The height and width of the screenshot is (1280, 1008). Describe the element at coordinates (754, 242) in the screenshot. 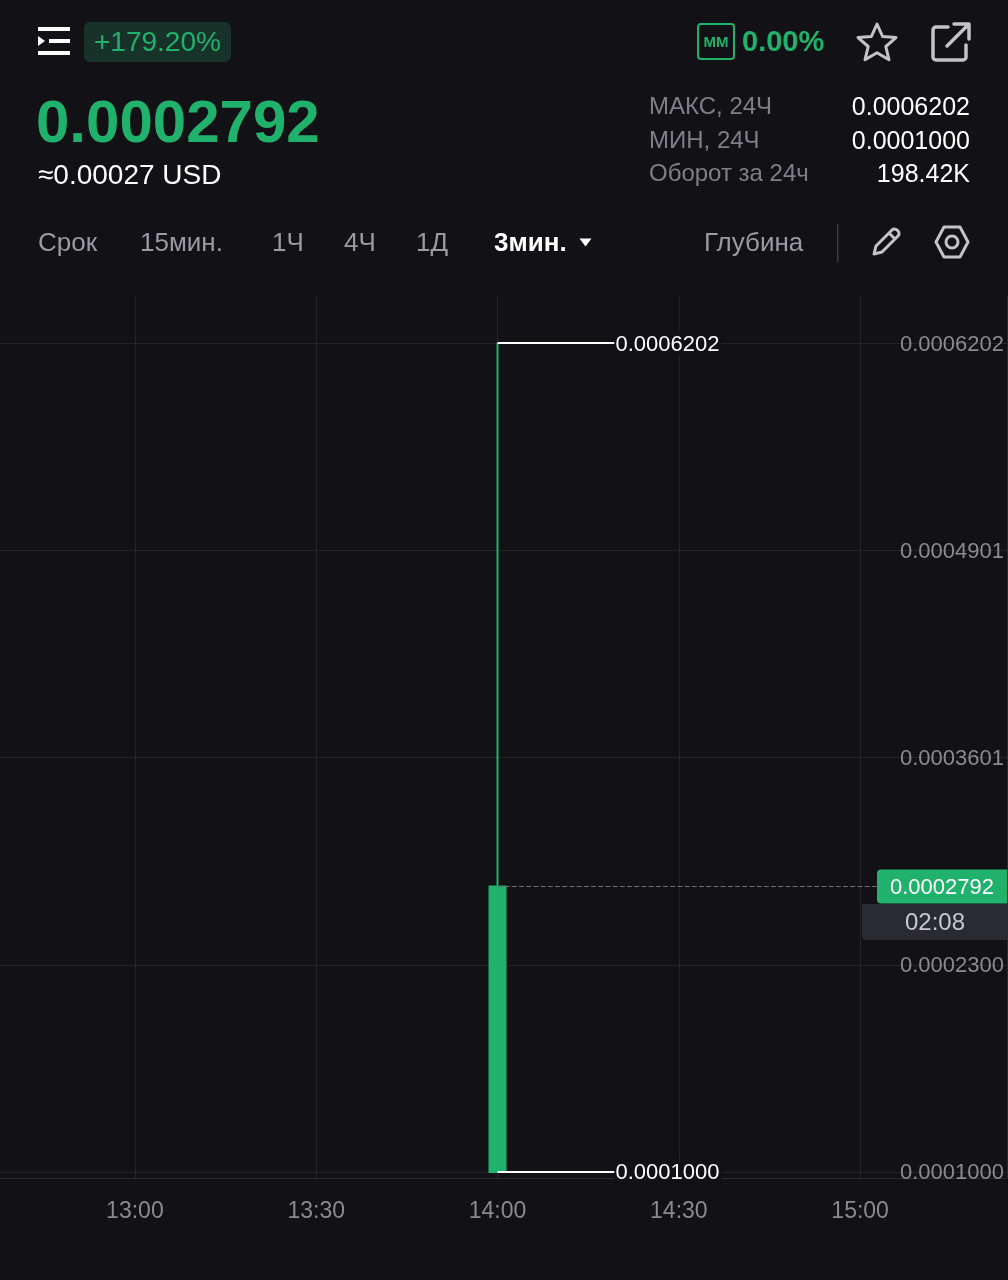

I see `text: Глубина` at that location.